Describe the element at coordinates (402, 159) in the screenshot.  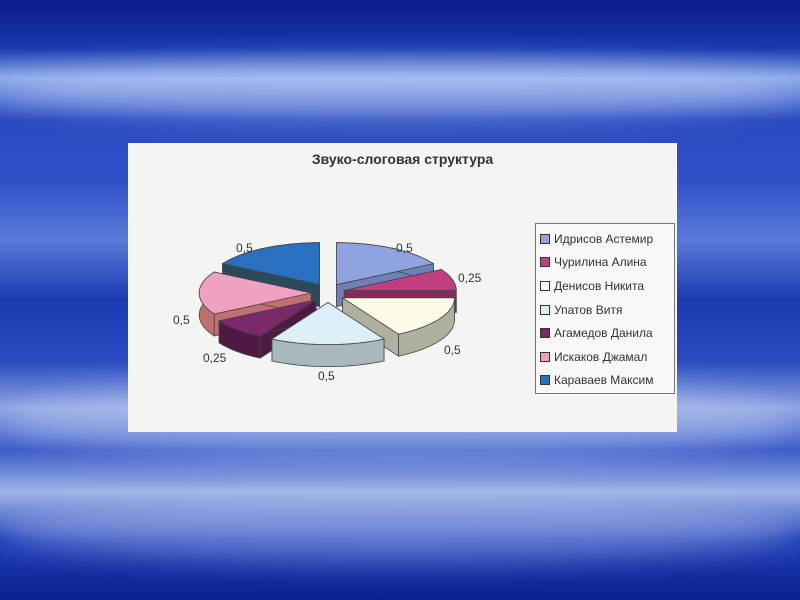
I see `chart-title: Звуко-слоговая структура` at that location.